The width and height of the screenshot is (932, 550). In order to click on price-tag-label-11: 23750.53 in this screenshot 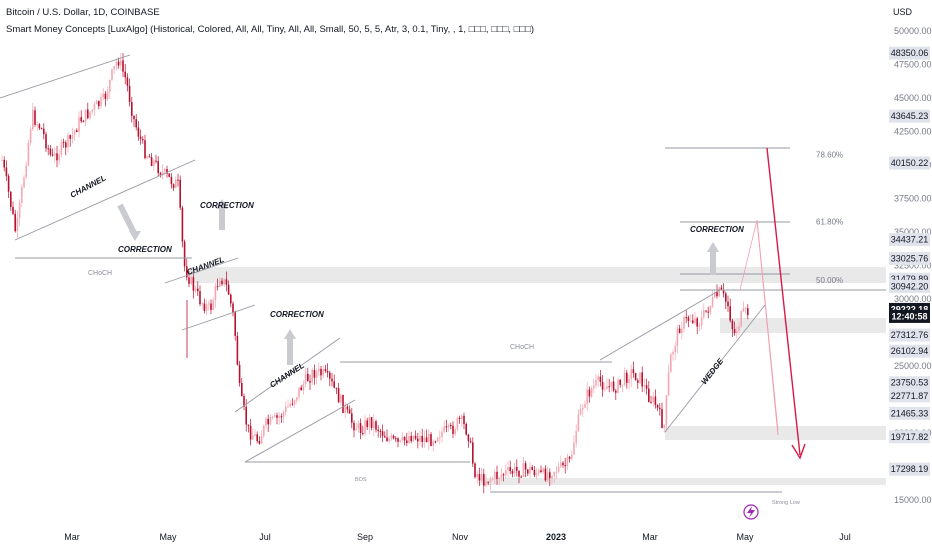, I will do `click(910, 383)`.